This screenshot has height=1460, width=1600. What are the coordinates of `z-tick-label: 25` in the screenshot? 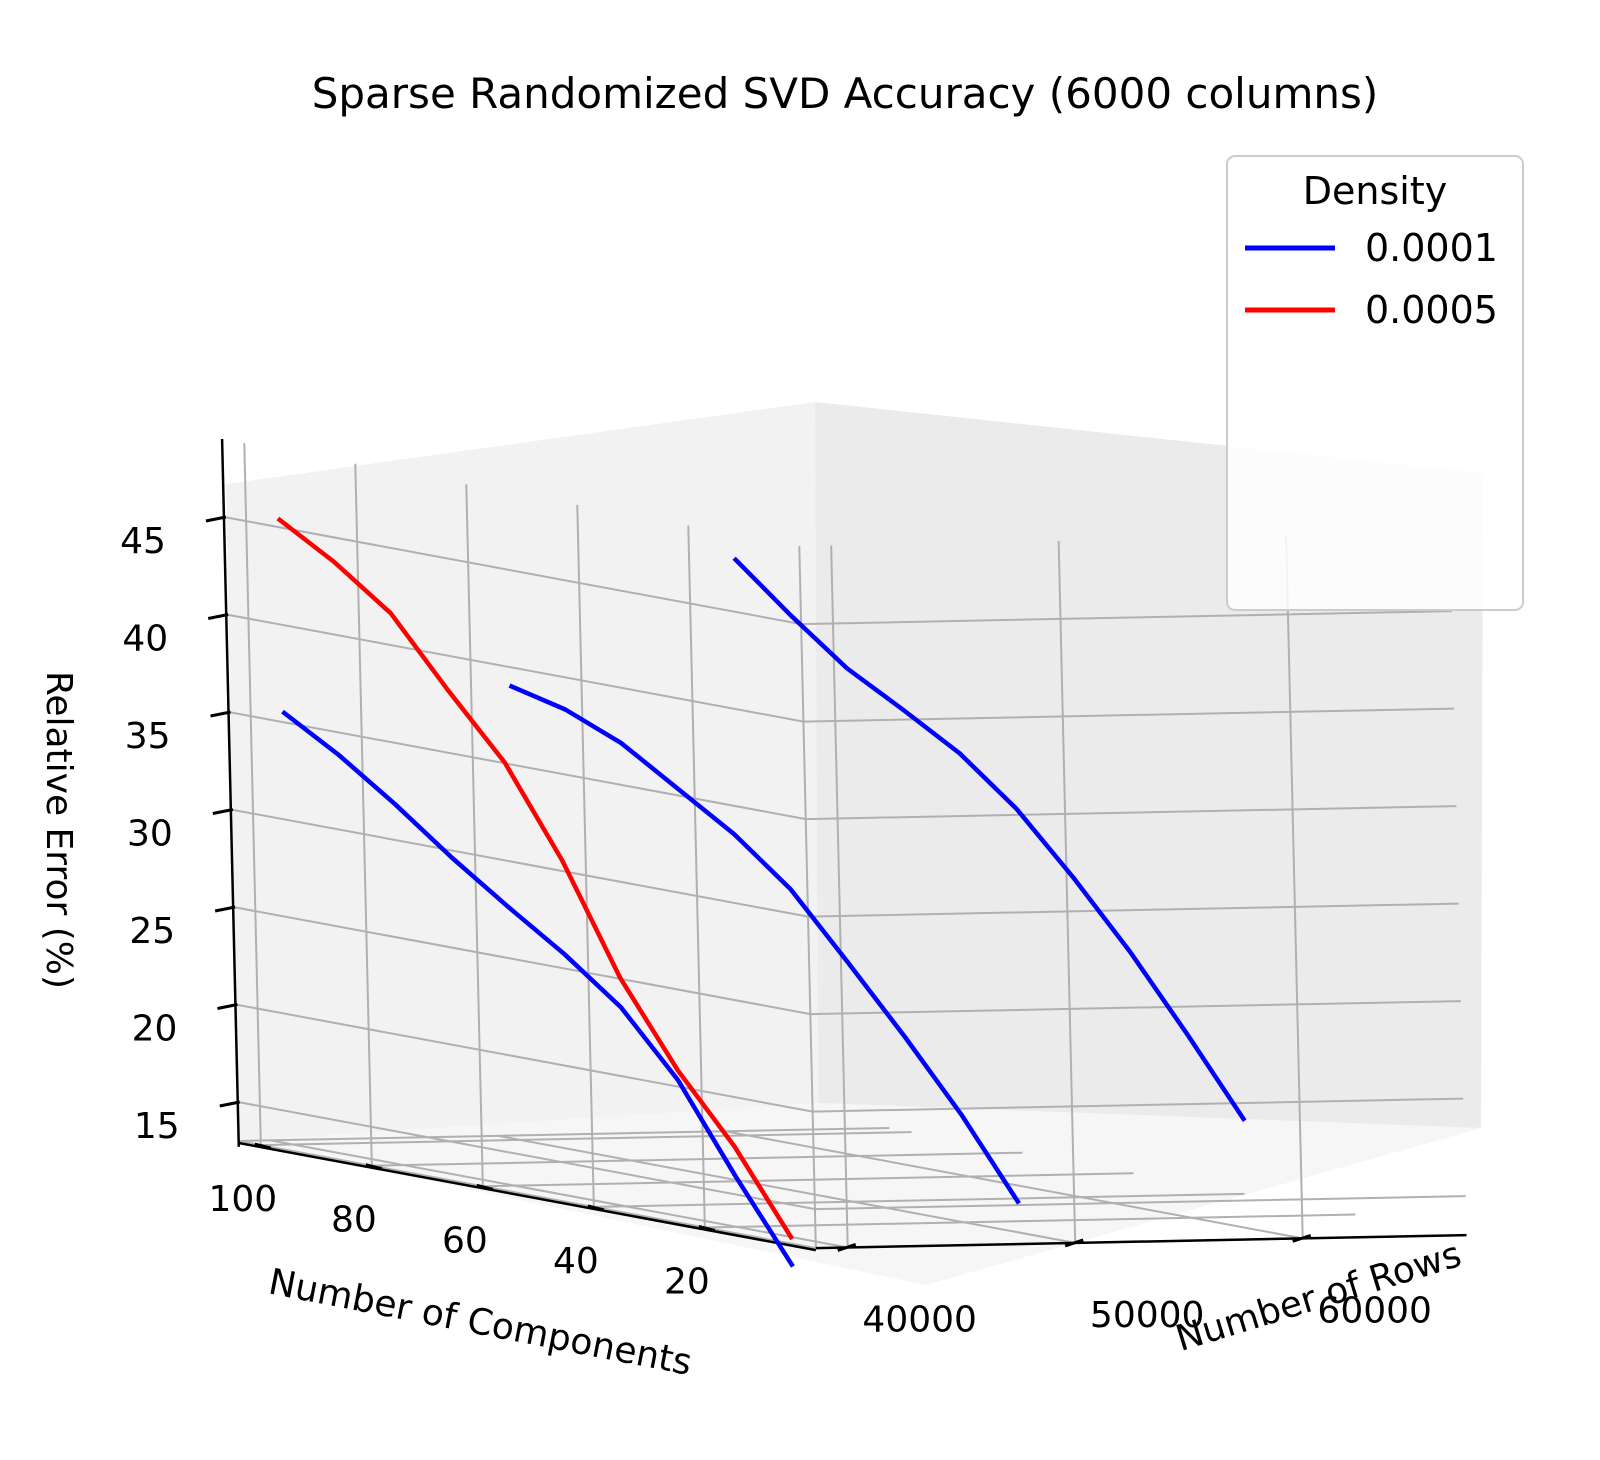 It's located at (152, 931).